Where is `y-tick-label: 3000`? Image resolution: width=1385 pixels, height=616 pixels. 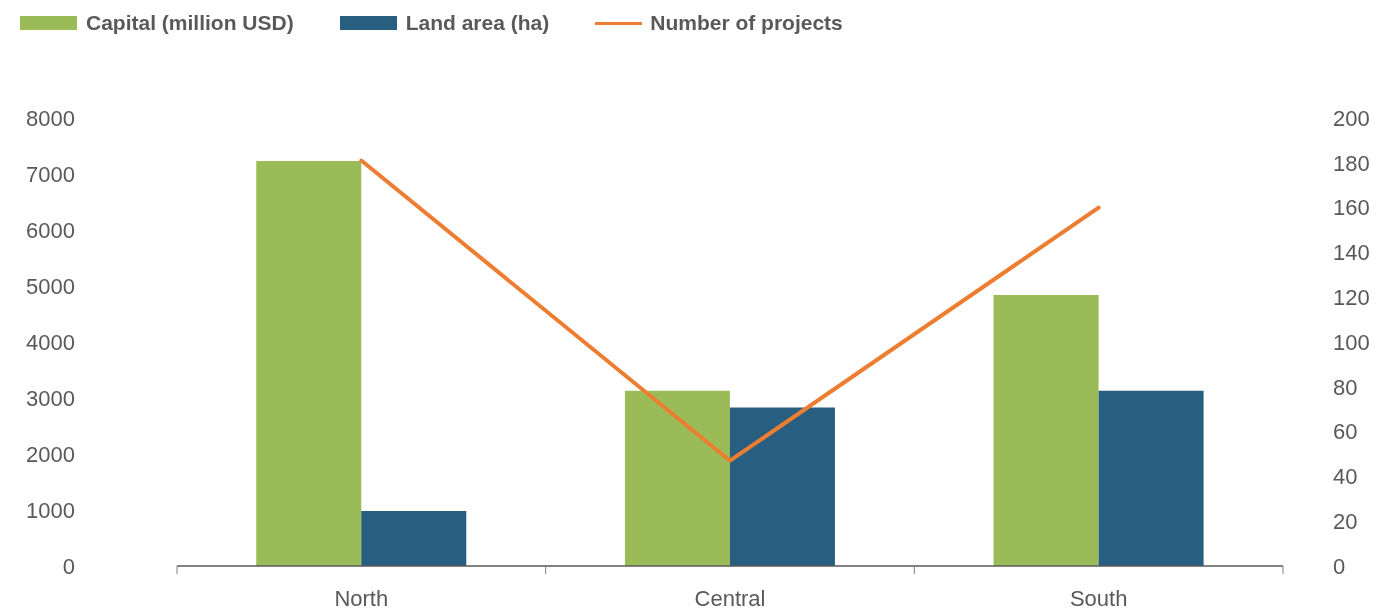
y-tick-label: 3000 is located at coordinates (50, 398).